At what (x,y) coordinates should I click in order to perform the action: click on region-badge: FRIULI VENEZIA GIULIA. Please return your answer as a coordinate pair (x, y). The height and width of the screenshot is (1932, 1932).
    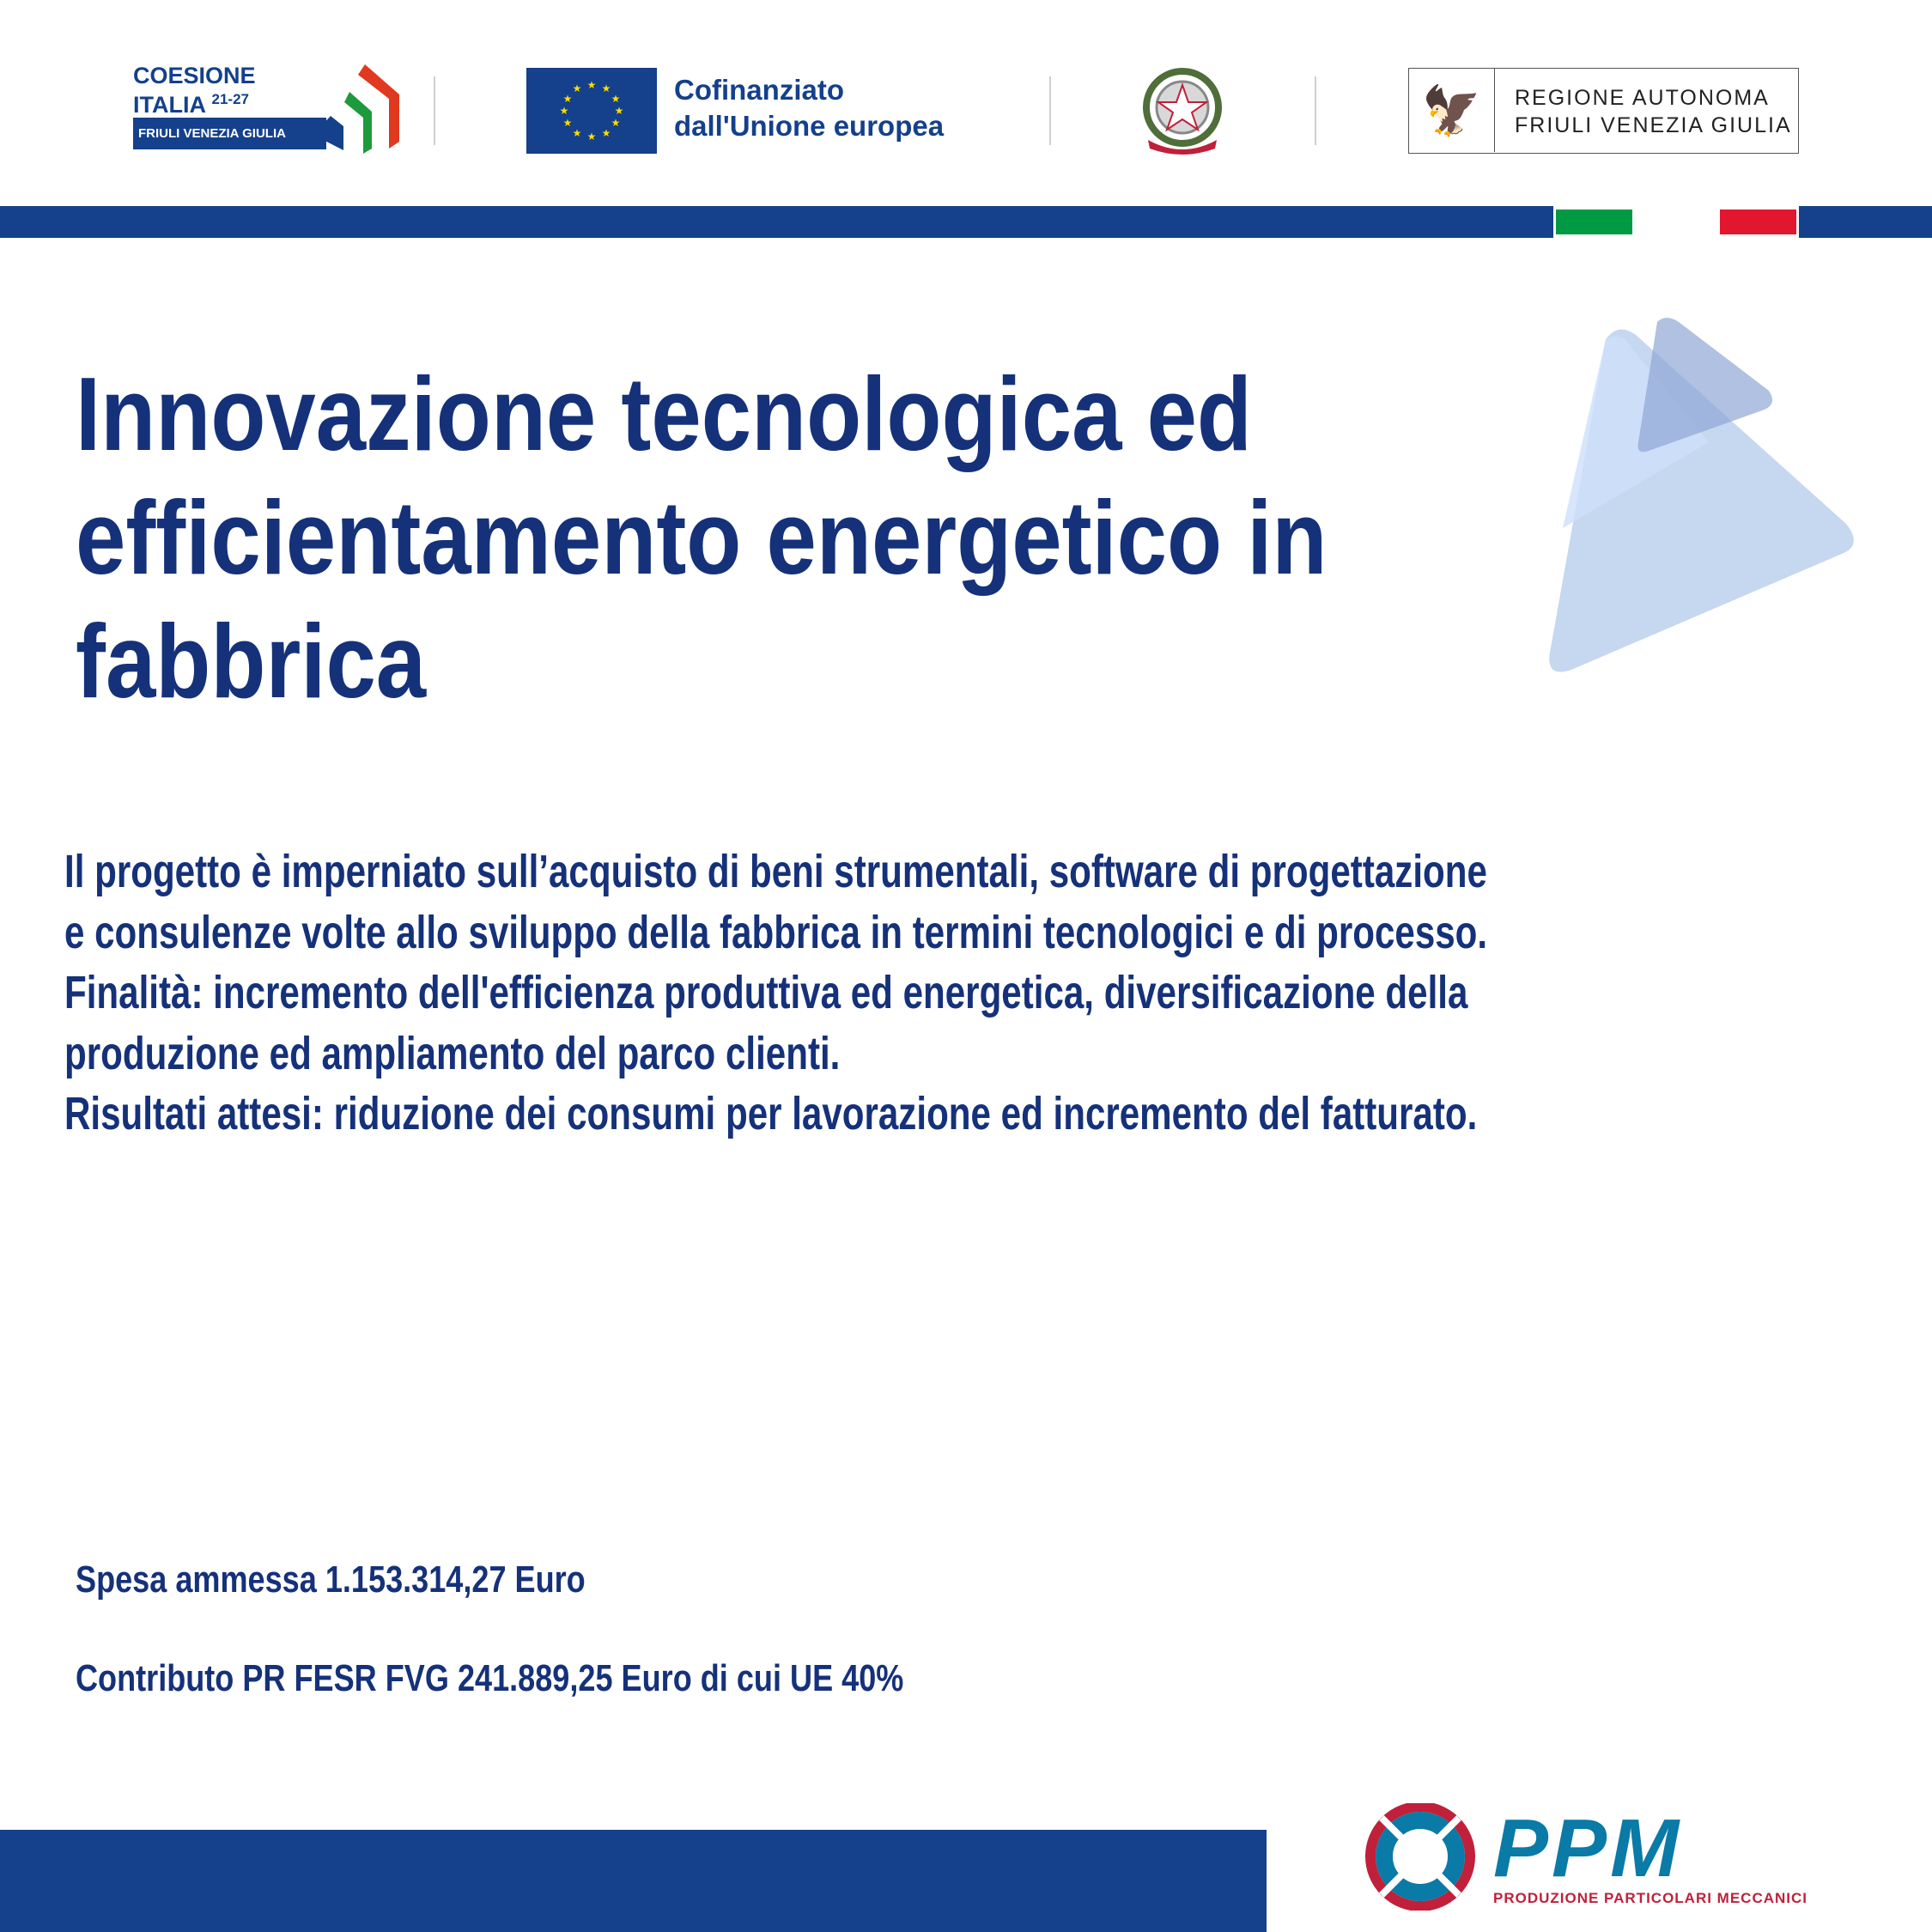
    Looking at the image, I should click on (229, 133).